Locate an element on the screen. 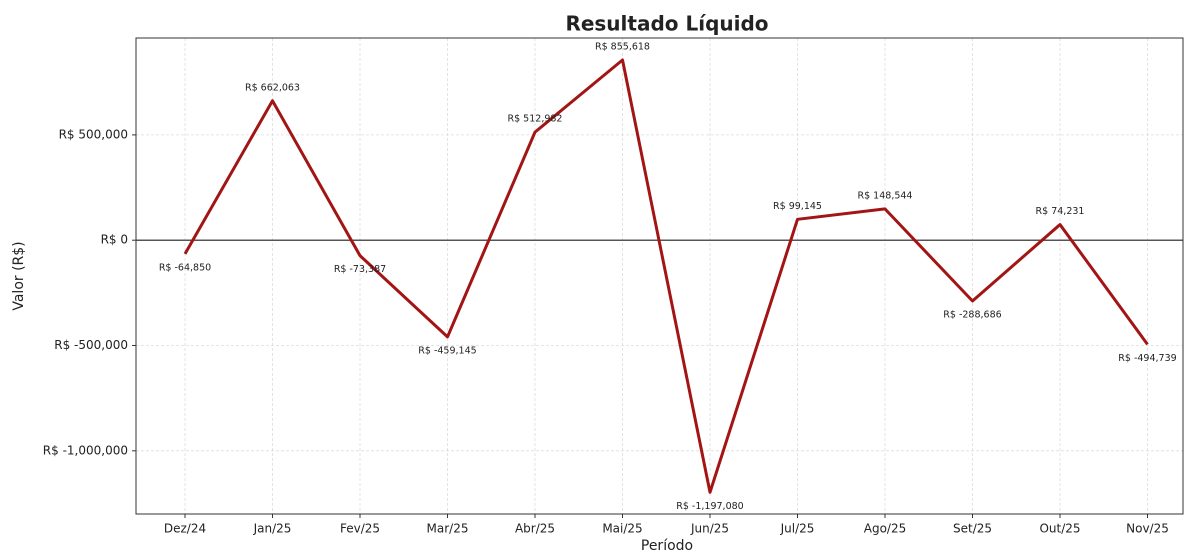  data-label: R$ 148,544 is located at coordinates (885, 195).